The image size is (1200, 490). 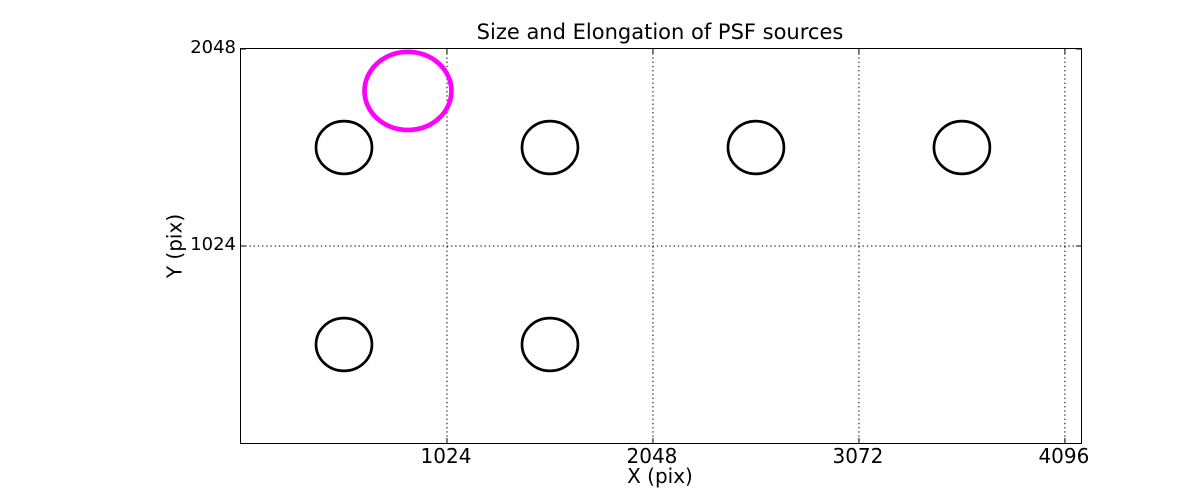 I want to click on plot-title: Size and Elongation of PSF sources, so click(x=660, y=32).